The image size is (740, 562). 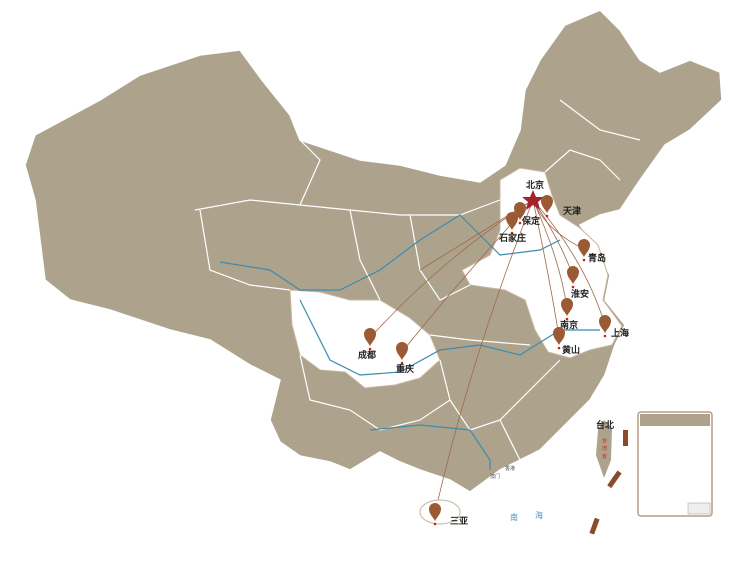 I want to click on label-south-sea-2: 海, so click(x=539, y=515).